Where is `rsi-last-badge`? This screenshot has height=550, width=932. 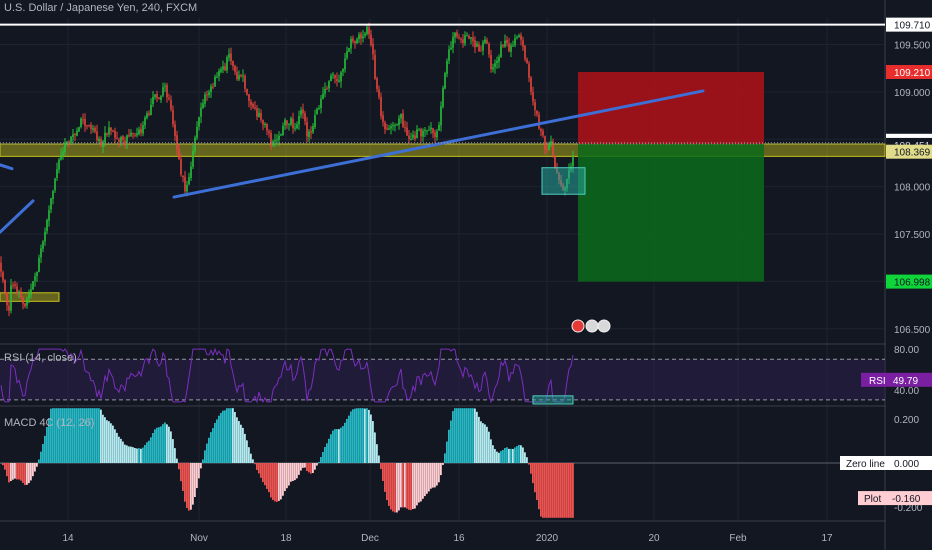
rsi-last-badge is located at coordinates (896, 379).